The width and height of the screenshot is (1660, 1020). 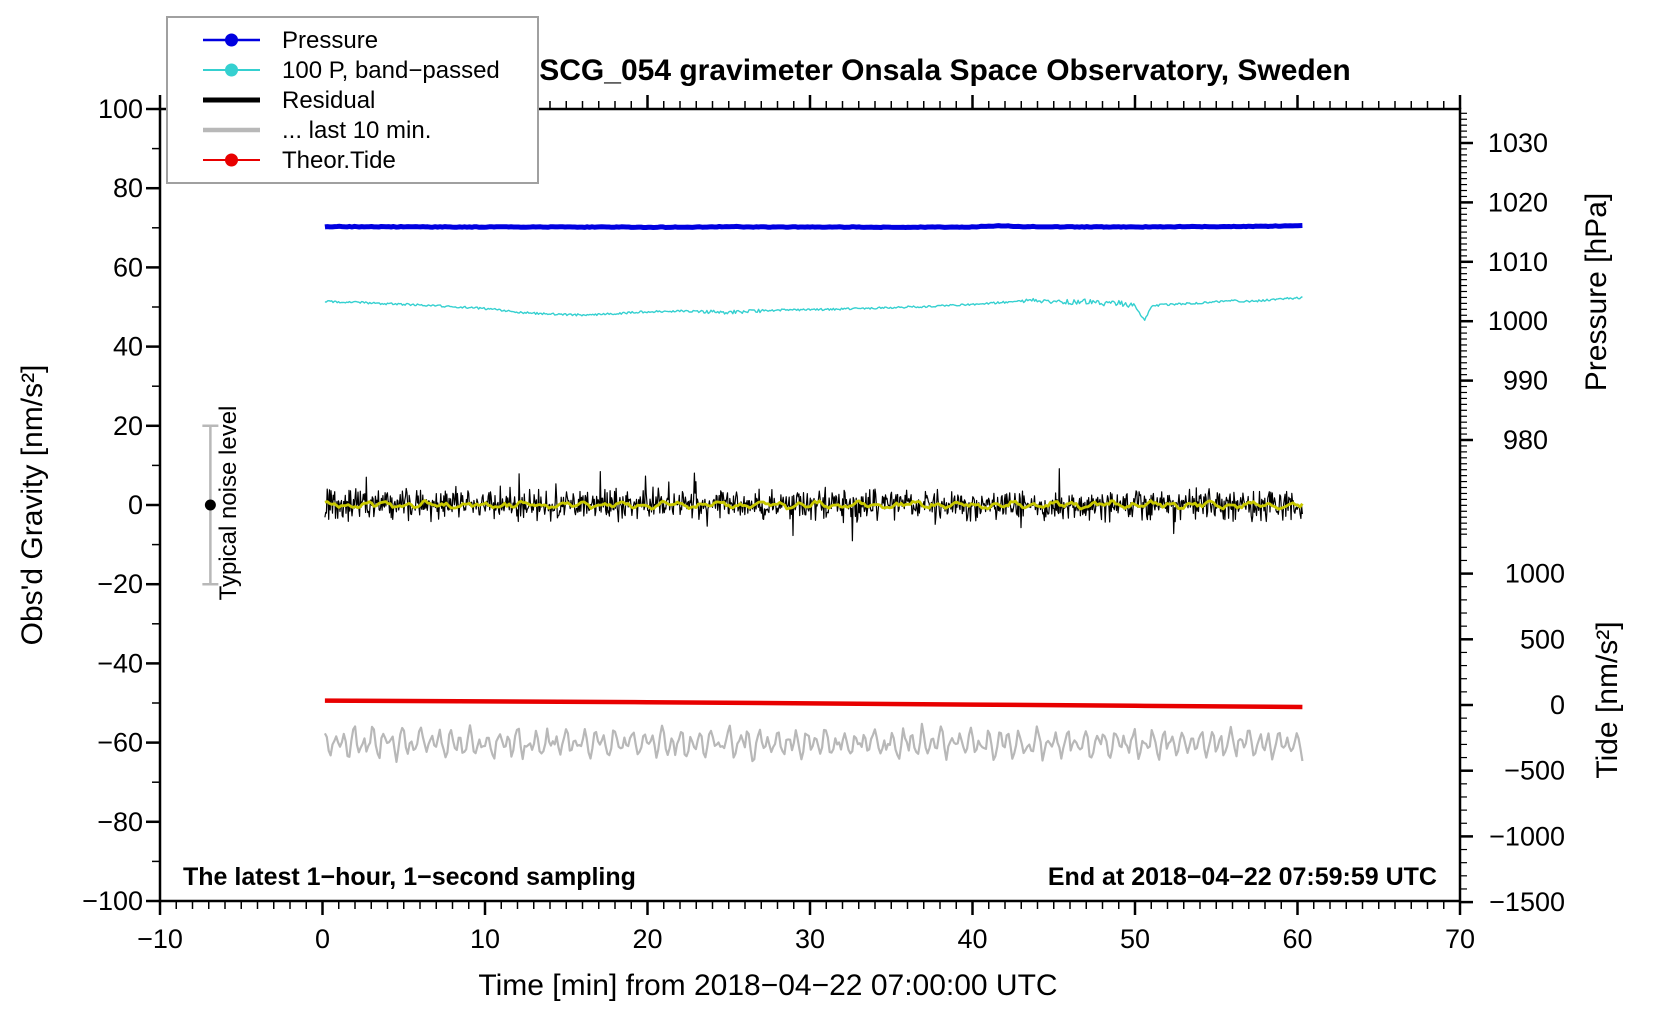 What do you see at coordinates (485, 939) in the screenshot?
I see `tick-label: 10` at bounding box center [485, 939].